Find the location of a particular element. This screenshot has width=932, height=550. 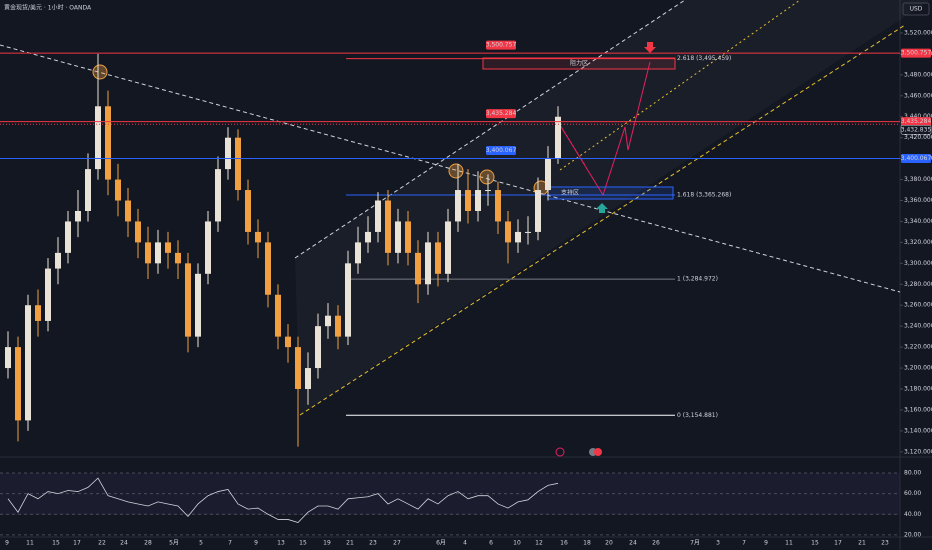

x-tick-label: 7月 is located at coordinates (695, 543).